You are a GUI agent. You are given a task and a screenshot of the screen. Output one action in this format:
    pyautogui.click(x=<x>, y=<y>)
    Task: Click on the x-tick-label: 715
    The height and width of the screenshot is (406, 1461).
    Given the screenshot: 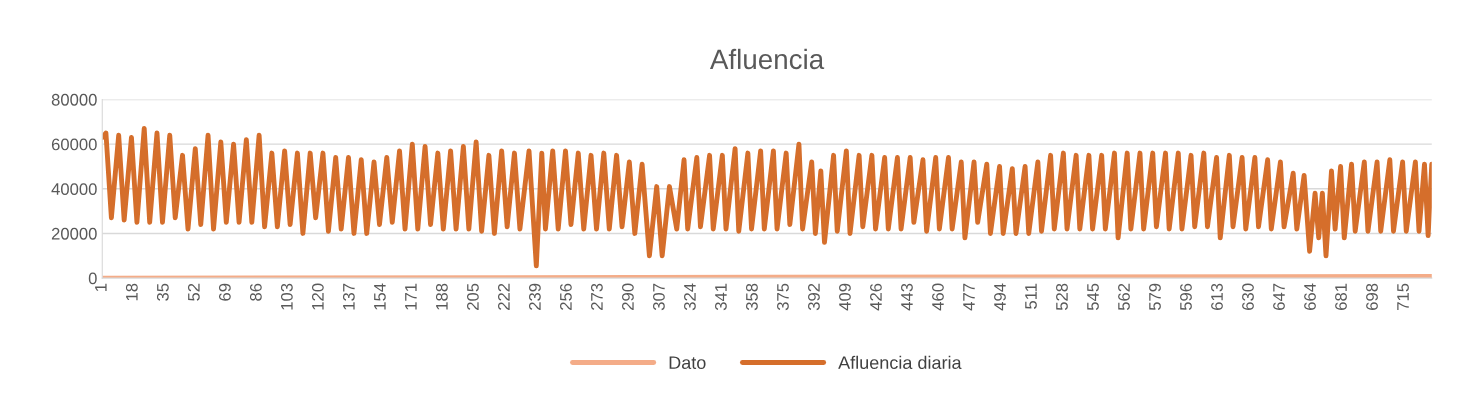 What is the action you would take?
    pyautogui.click(x=1403, y=296)
    